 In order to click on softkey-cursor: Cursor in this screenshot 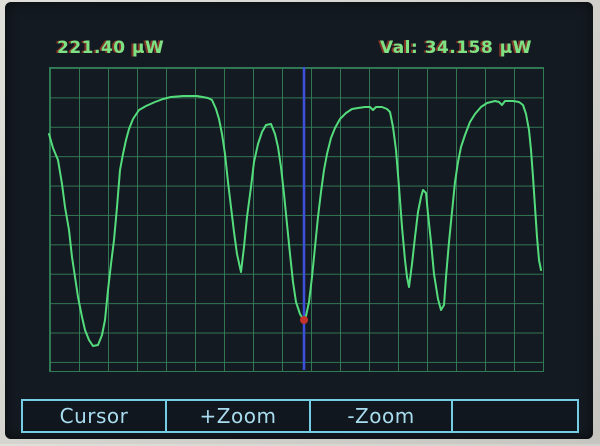, I will do `click(94, 416)`.